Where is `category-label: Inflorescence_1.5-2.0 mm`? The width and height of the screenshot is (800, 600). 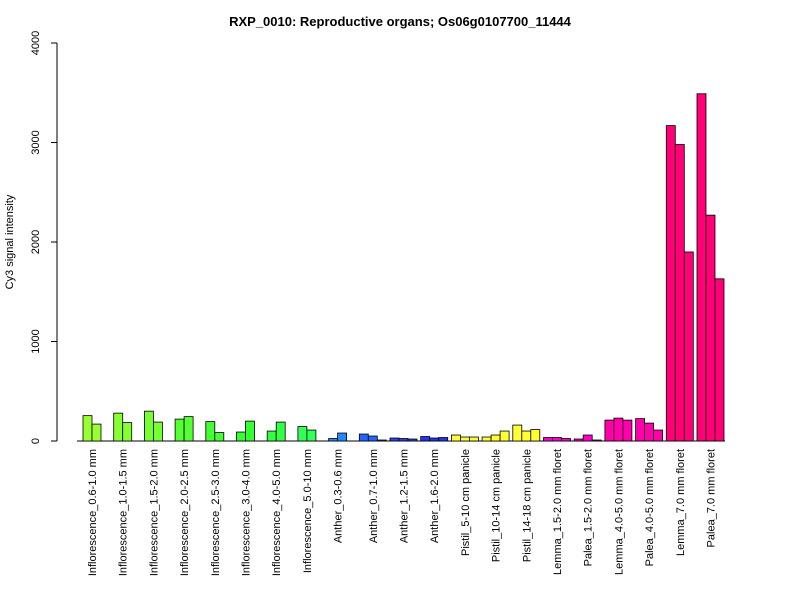
category-label: Inflorescence_1.5-2.0 mm is located at coordinates (154, 512).